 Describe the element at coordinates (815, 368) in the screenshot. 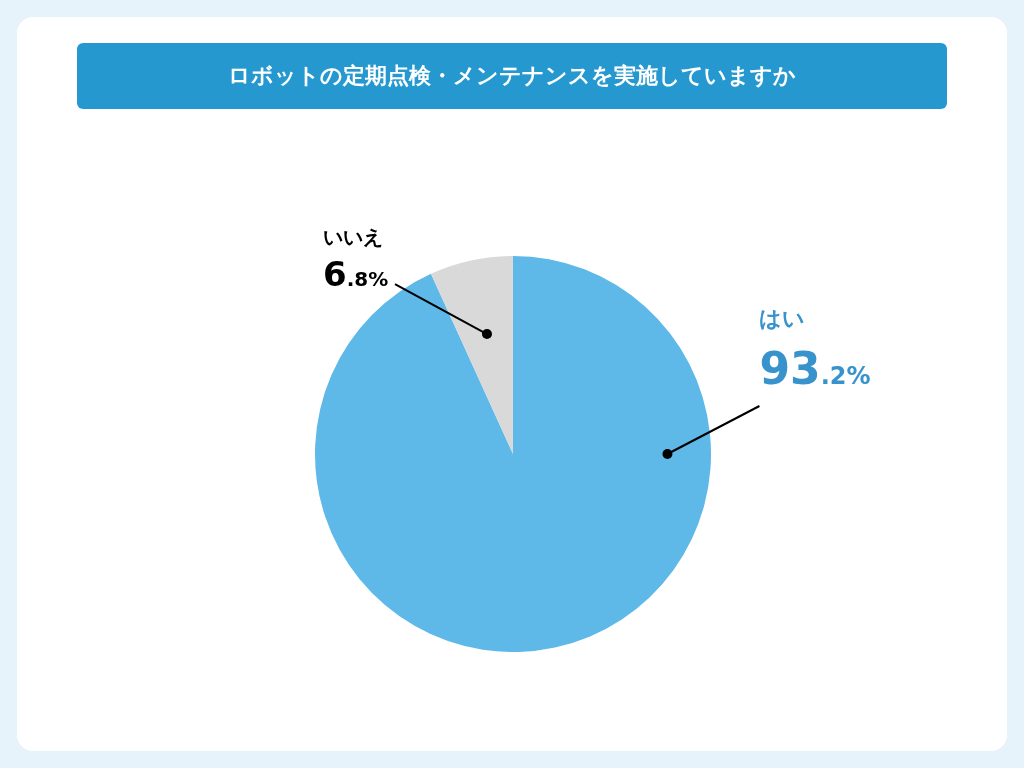

I see `data-label: 93.2%` at that location.